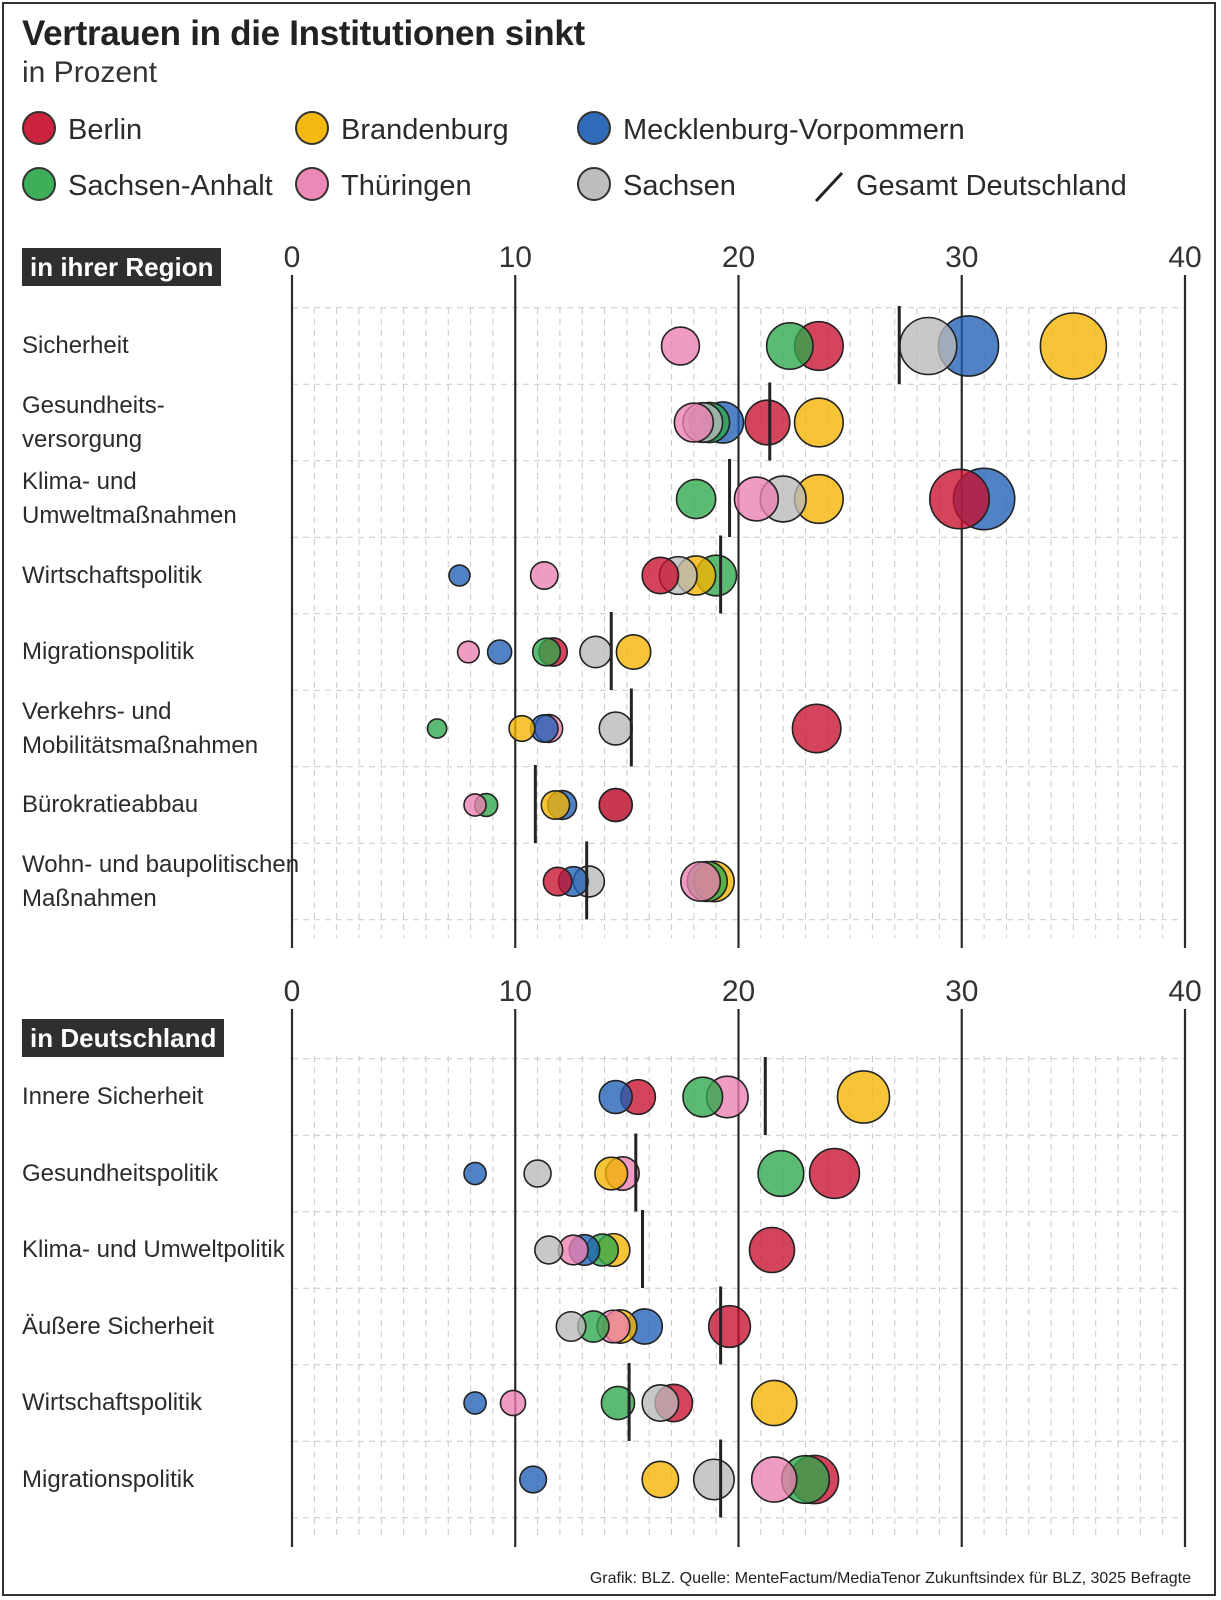 The width and height of the screenshot is (1221, 1600). What do you see at coordinates (157, 499) in the screenshot?
I see `category-label: Klima- und Umweltmaßnahmen` at bounding box center [157, 499].